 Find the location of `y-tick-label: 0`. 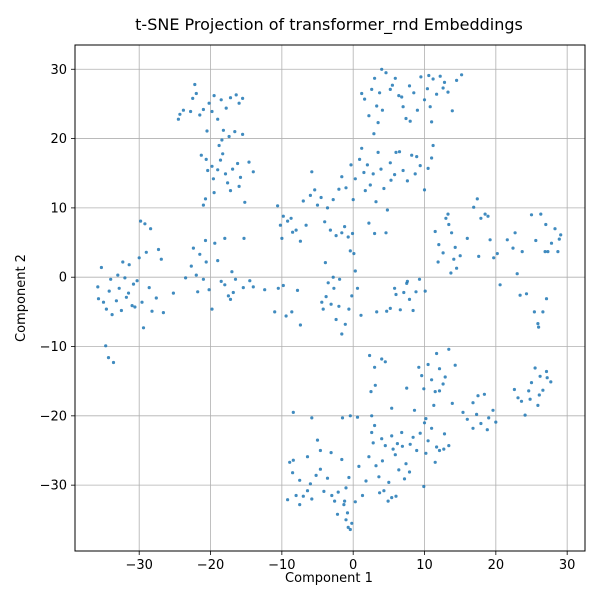

y-tick-label: 0 is located at coordinates (63, 278).